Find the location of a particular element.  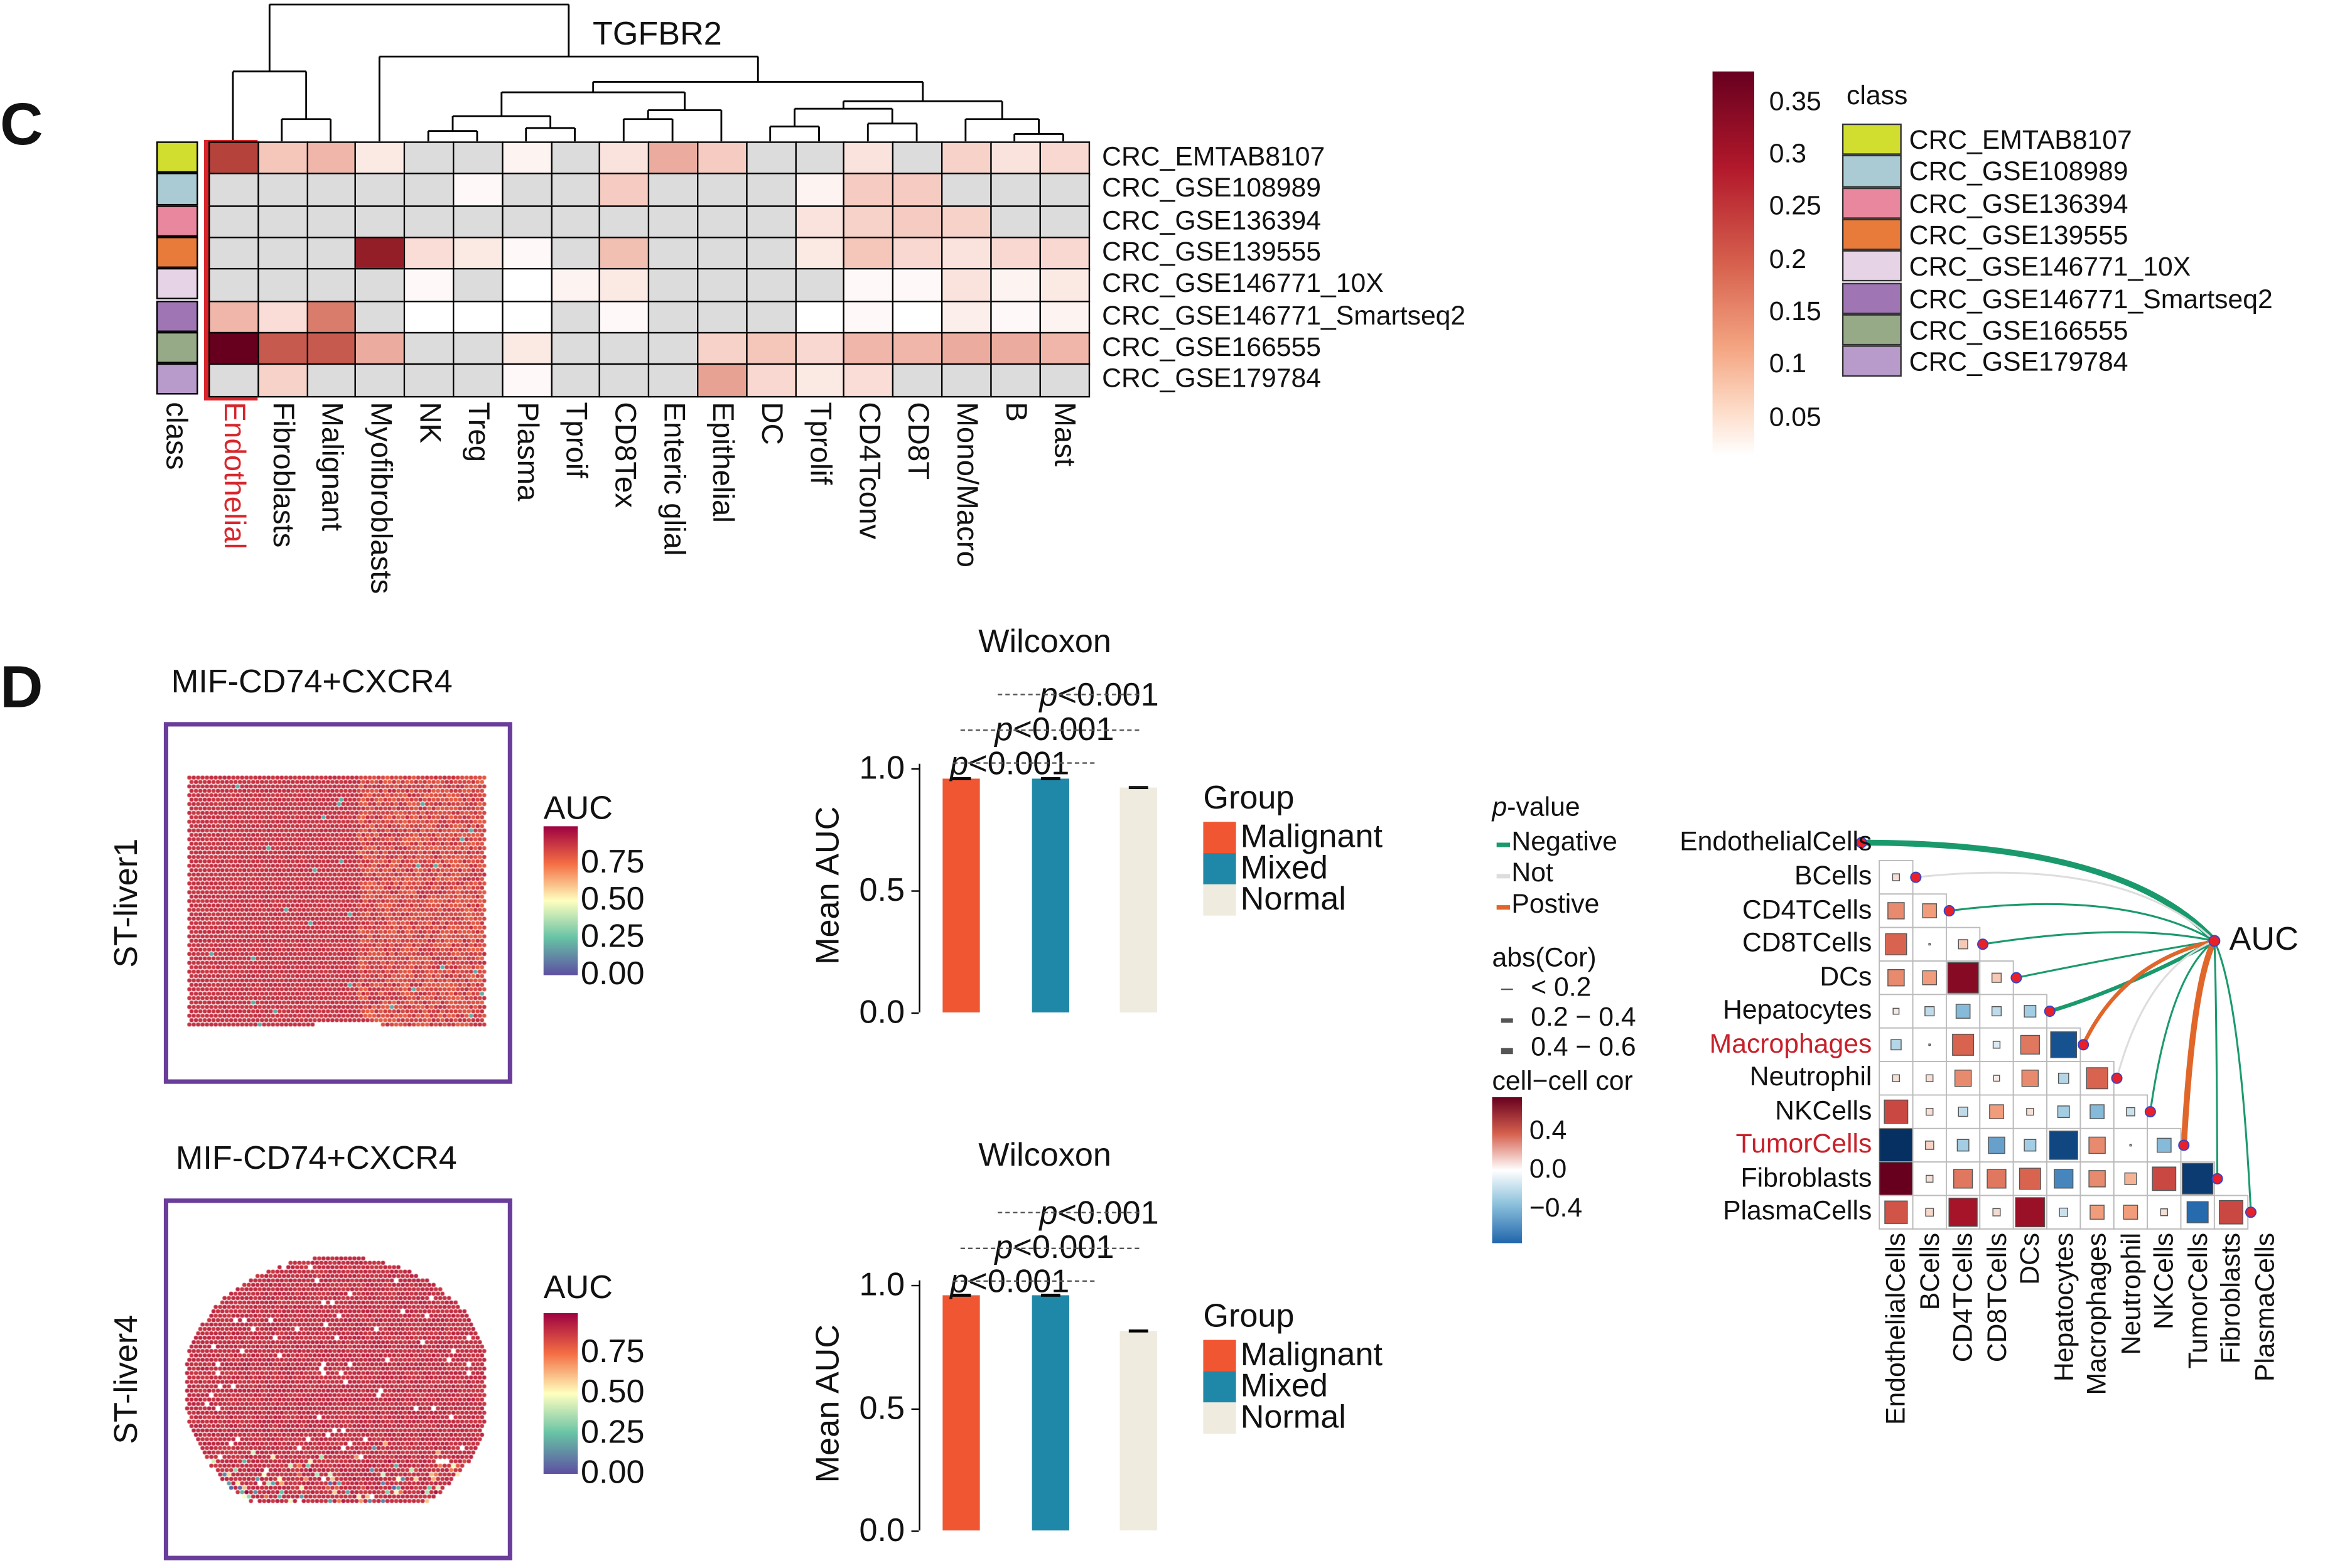

column-label: Epithelial is located at coordinates (723, 463).